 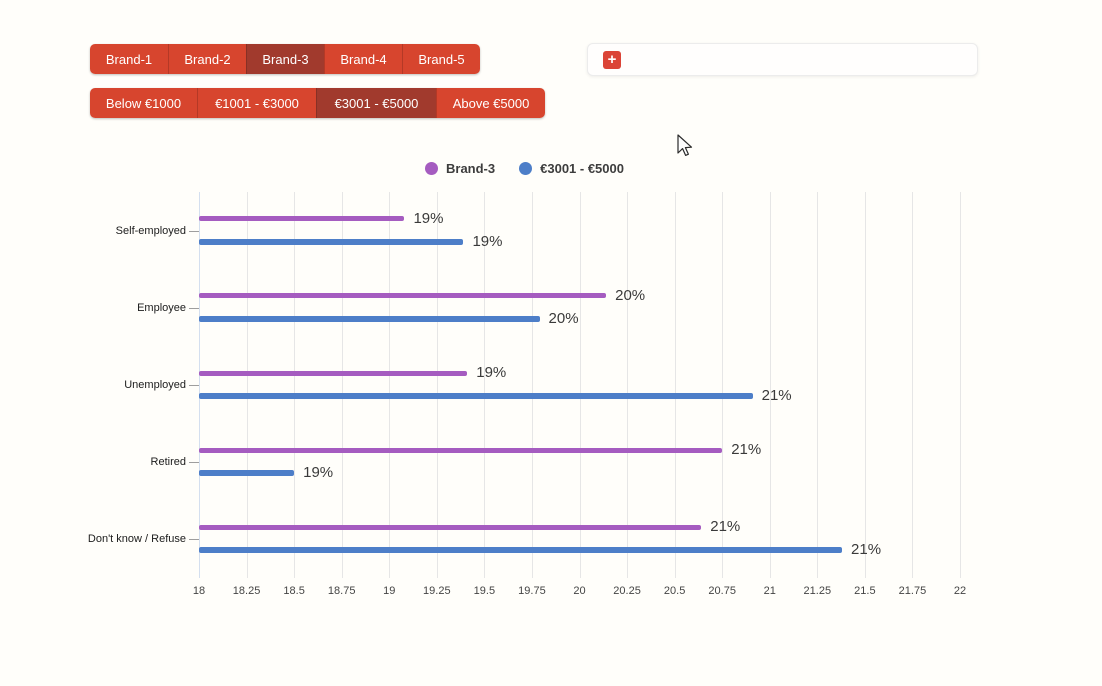 What do you see at coordinates (722, 591) in the screenshot?
I see `x-axis-tick-label: 20.75` at bounding box center [722, 591].